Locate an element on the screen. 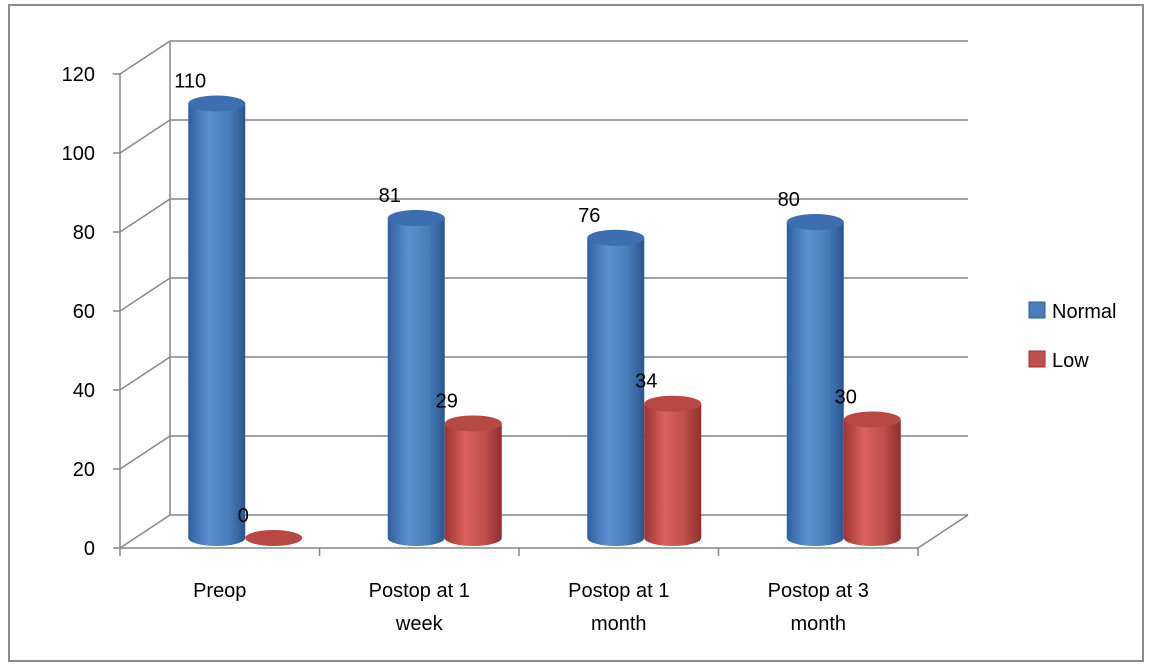 This screenshot has height=672, width=1152. bar-low-2-top is located at coordinates (672, 404).